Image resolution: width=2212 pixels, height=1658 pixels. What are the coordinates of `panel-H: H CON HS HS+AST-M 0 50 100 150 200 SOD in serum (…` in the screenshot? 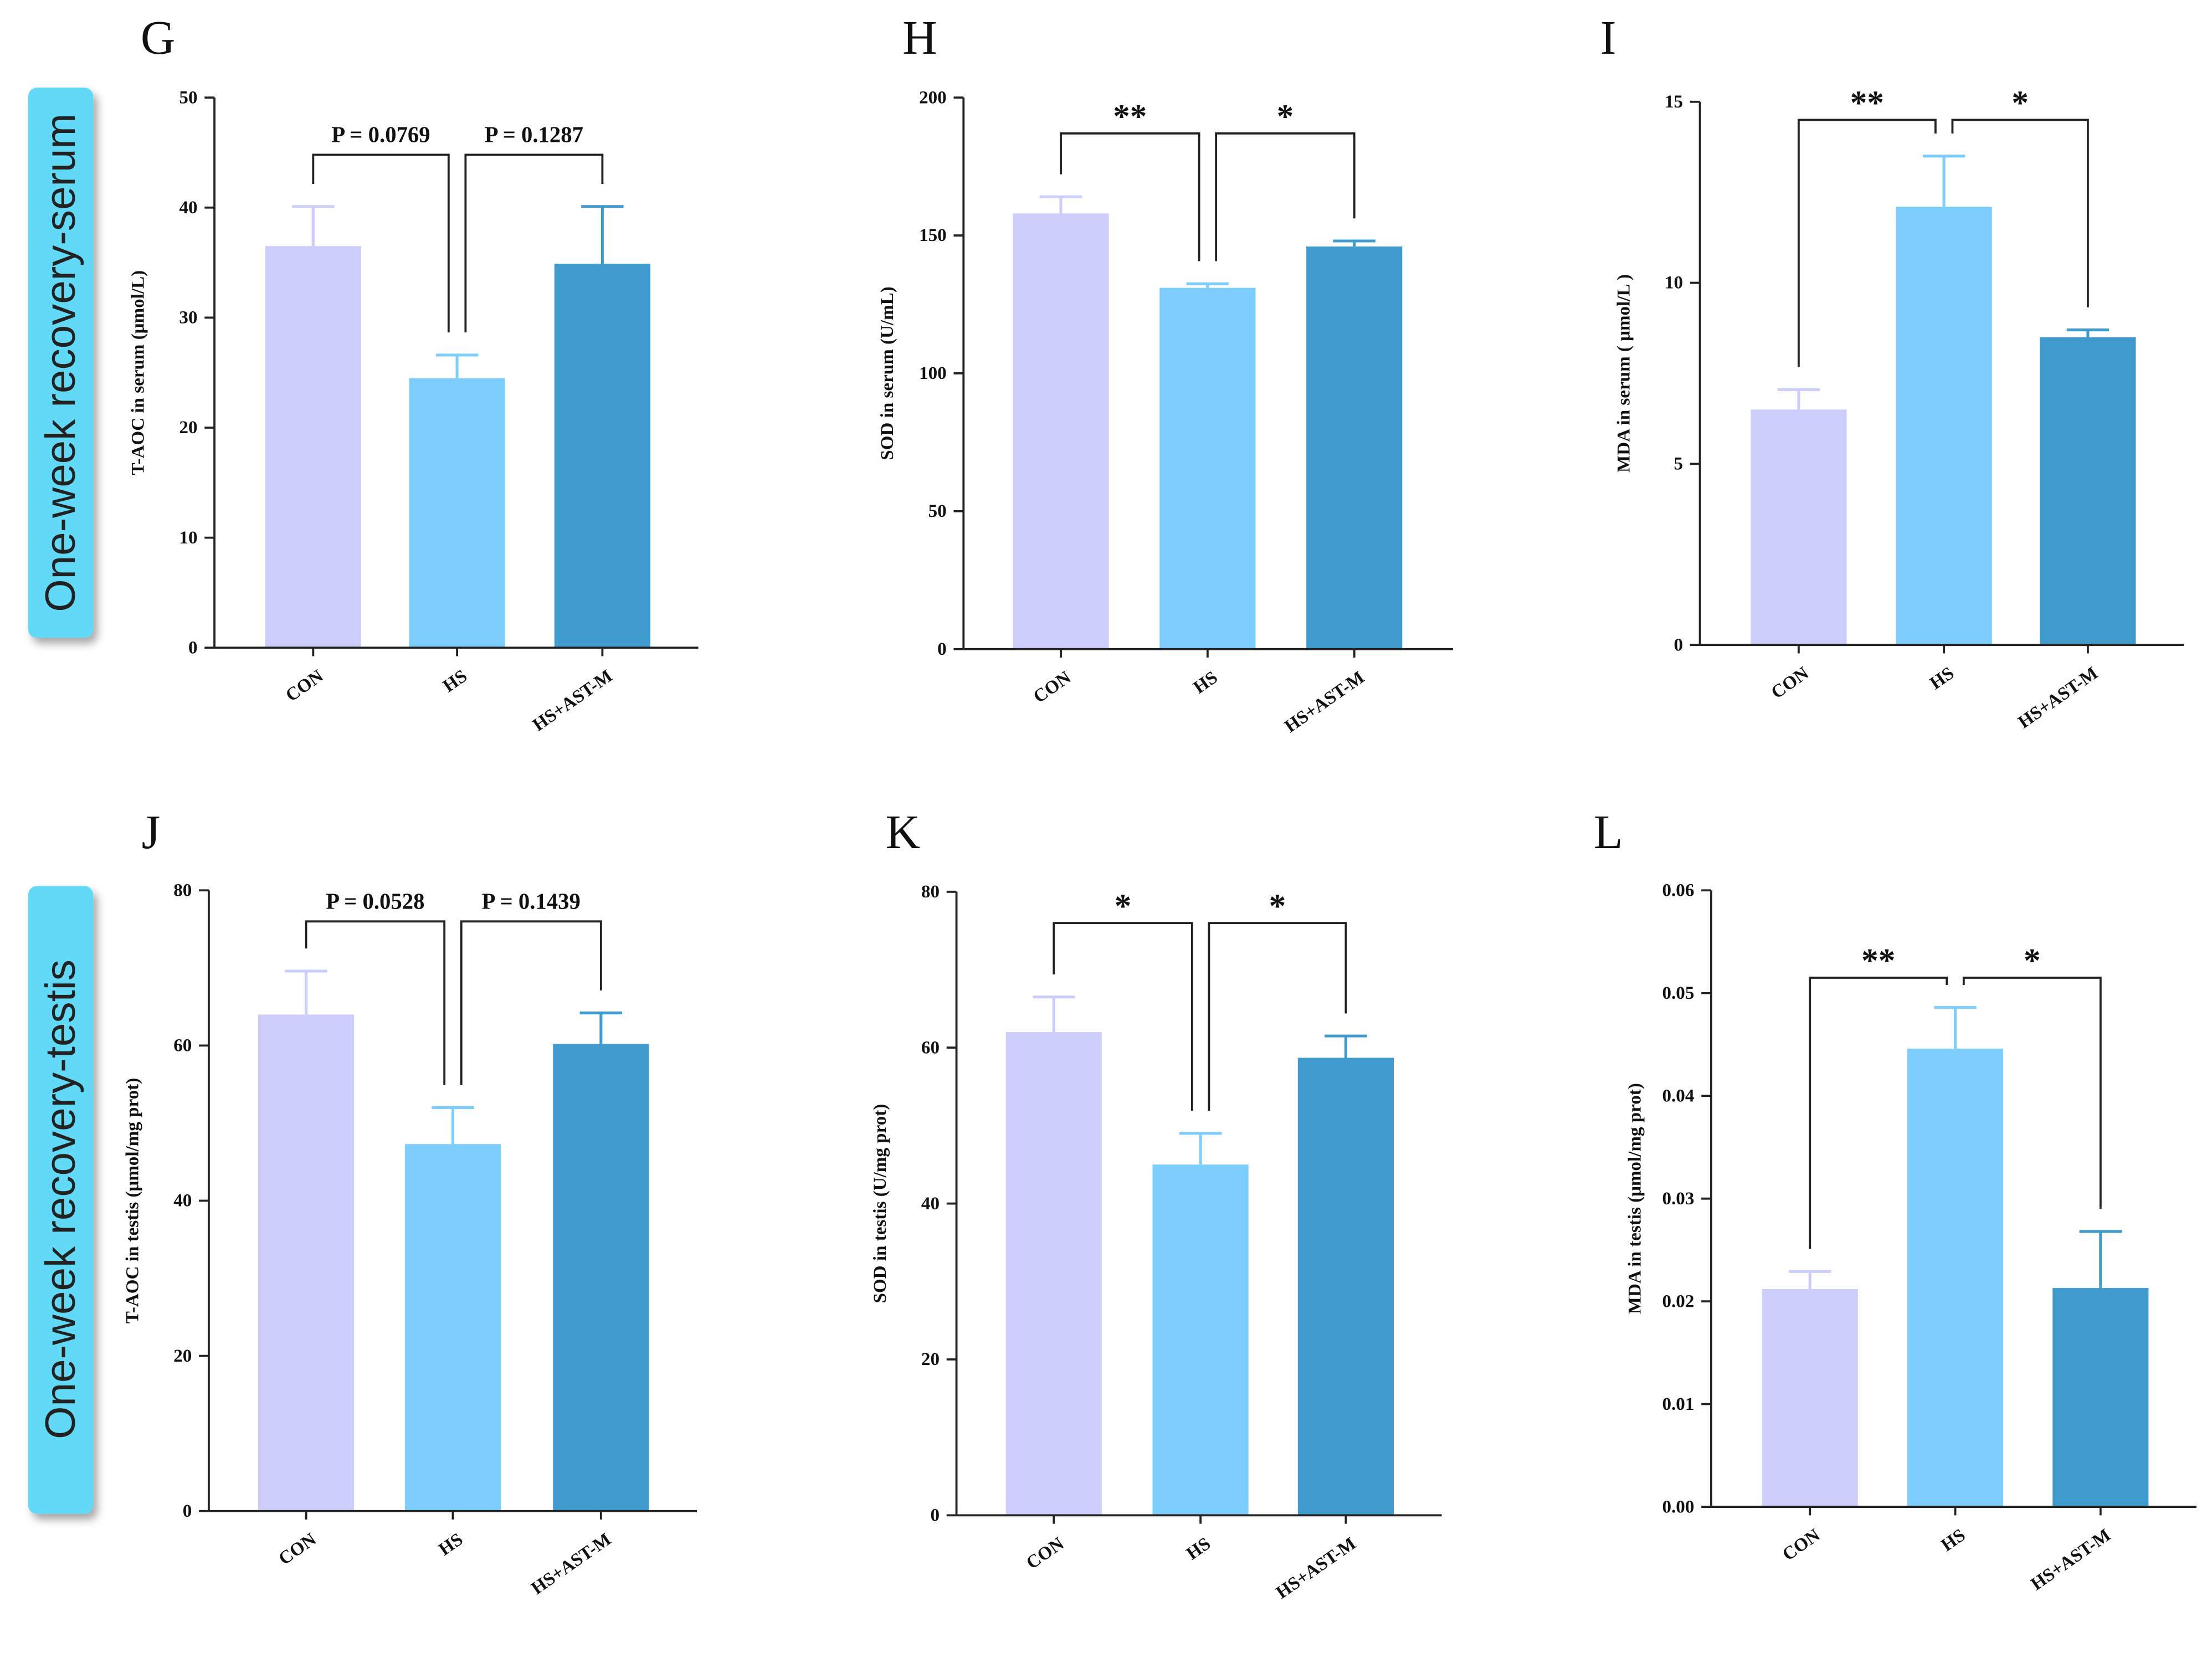 It's located at (1165, 374).